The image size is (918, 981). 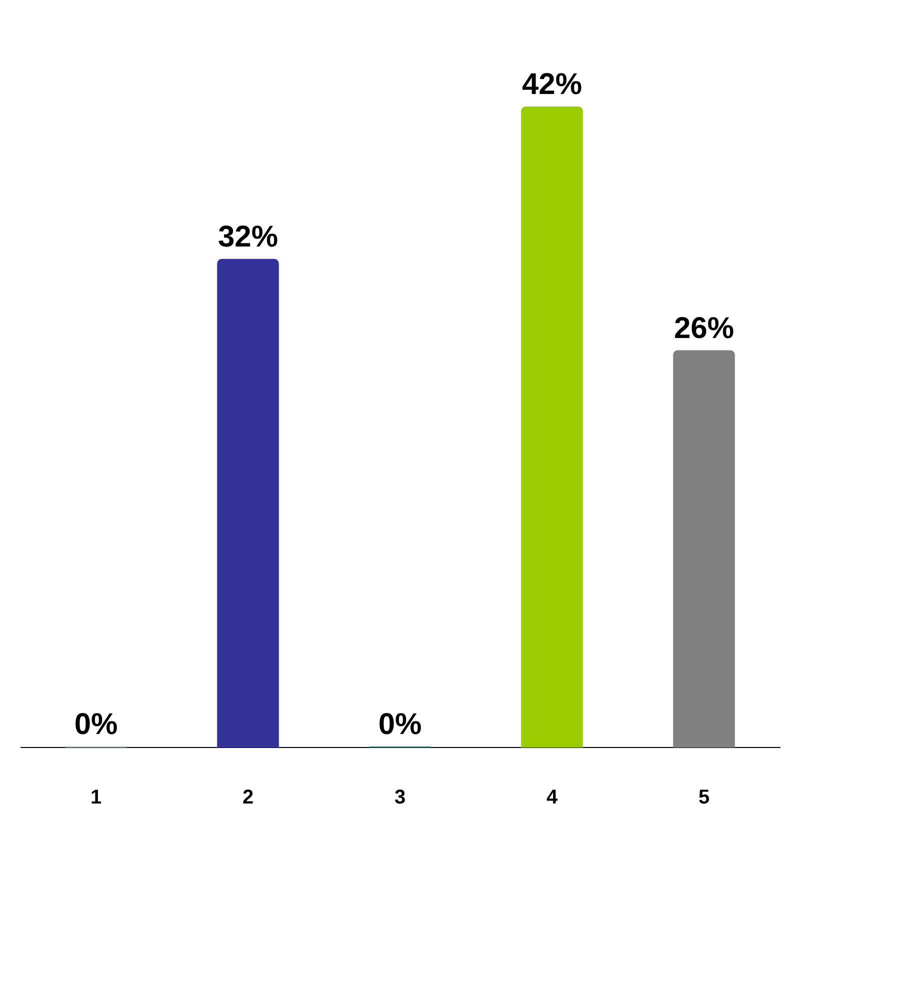 I want to click on data-label: 32%, so click(x=248, y=237).